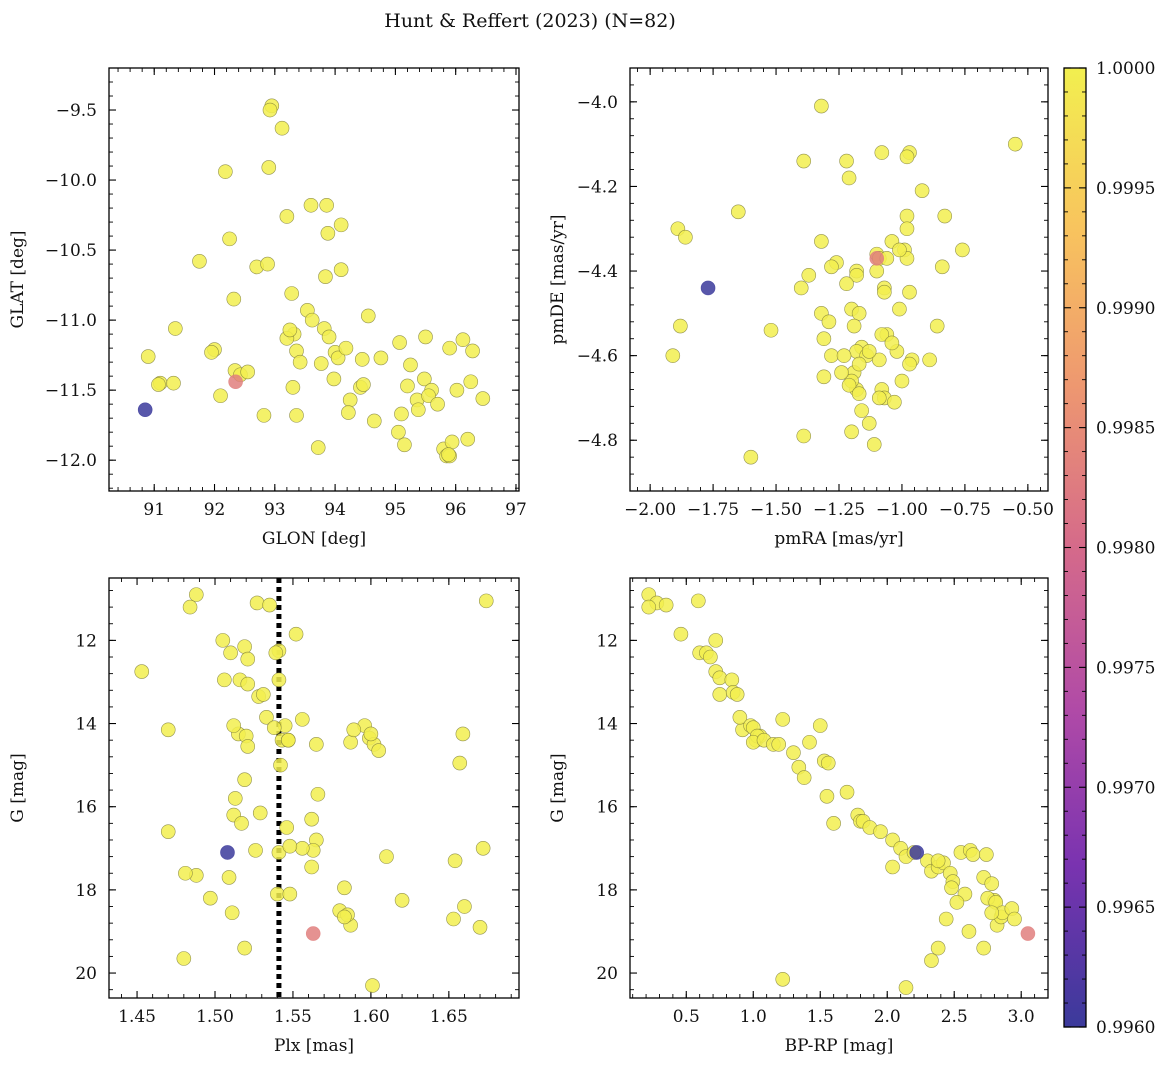 This screenshot has height=1067, width=1173. Describe the element at coordinates (650, 510) in the screenshot. I see `x-tick-label: −2.00` at that location.